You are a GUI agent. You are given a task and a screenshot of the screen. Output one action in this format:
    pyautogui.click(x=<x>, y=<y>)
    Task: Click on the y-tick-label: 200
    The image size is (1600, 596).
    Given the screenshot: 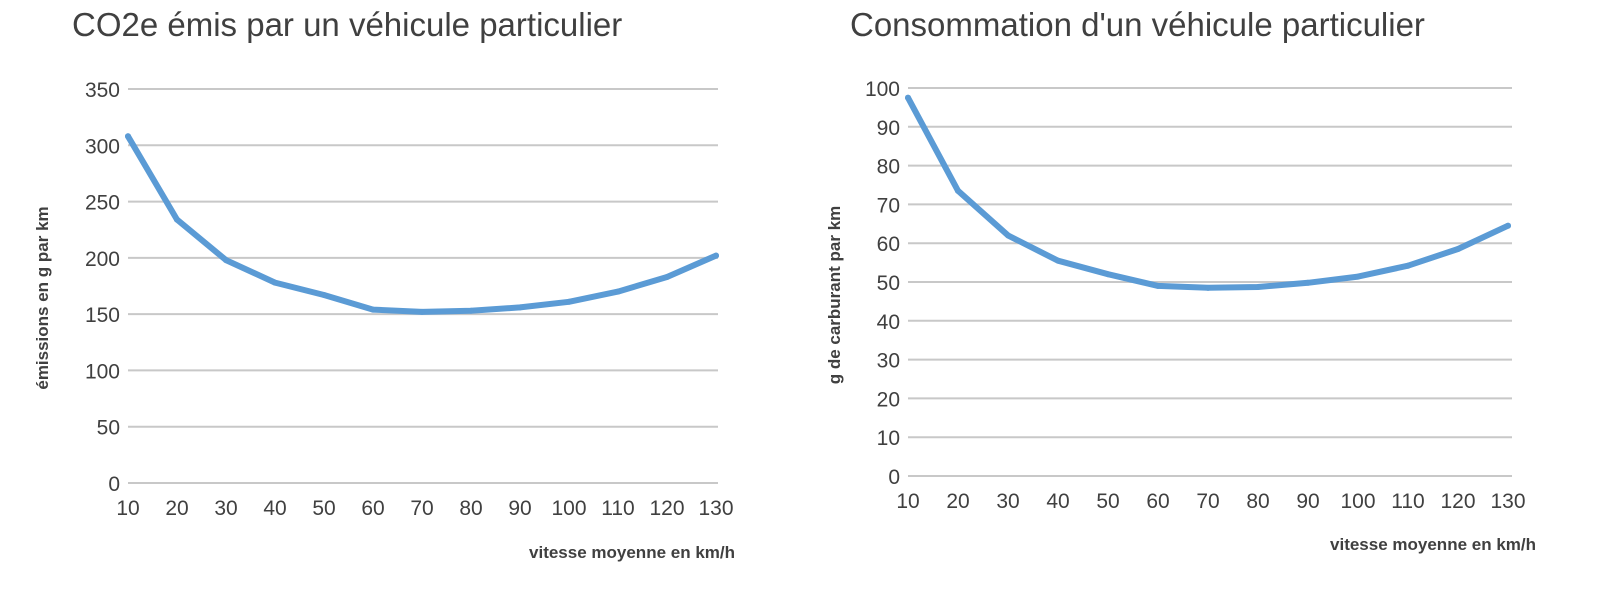 What is the action you would take?
    pyautogui.click(x=102, y=259)
    